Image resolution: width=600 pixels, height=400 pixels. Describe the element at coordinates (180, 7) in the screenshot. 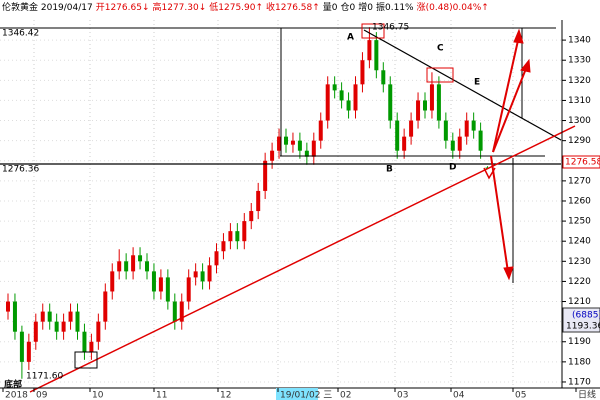

I see `header-item: 高1277.30↓` at that location.